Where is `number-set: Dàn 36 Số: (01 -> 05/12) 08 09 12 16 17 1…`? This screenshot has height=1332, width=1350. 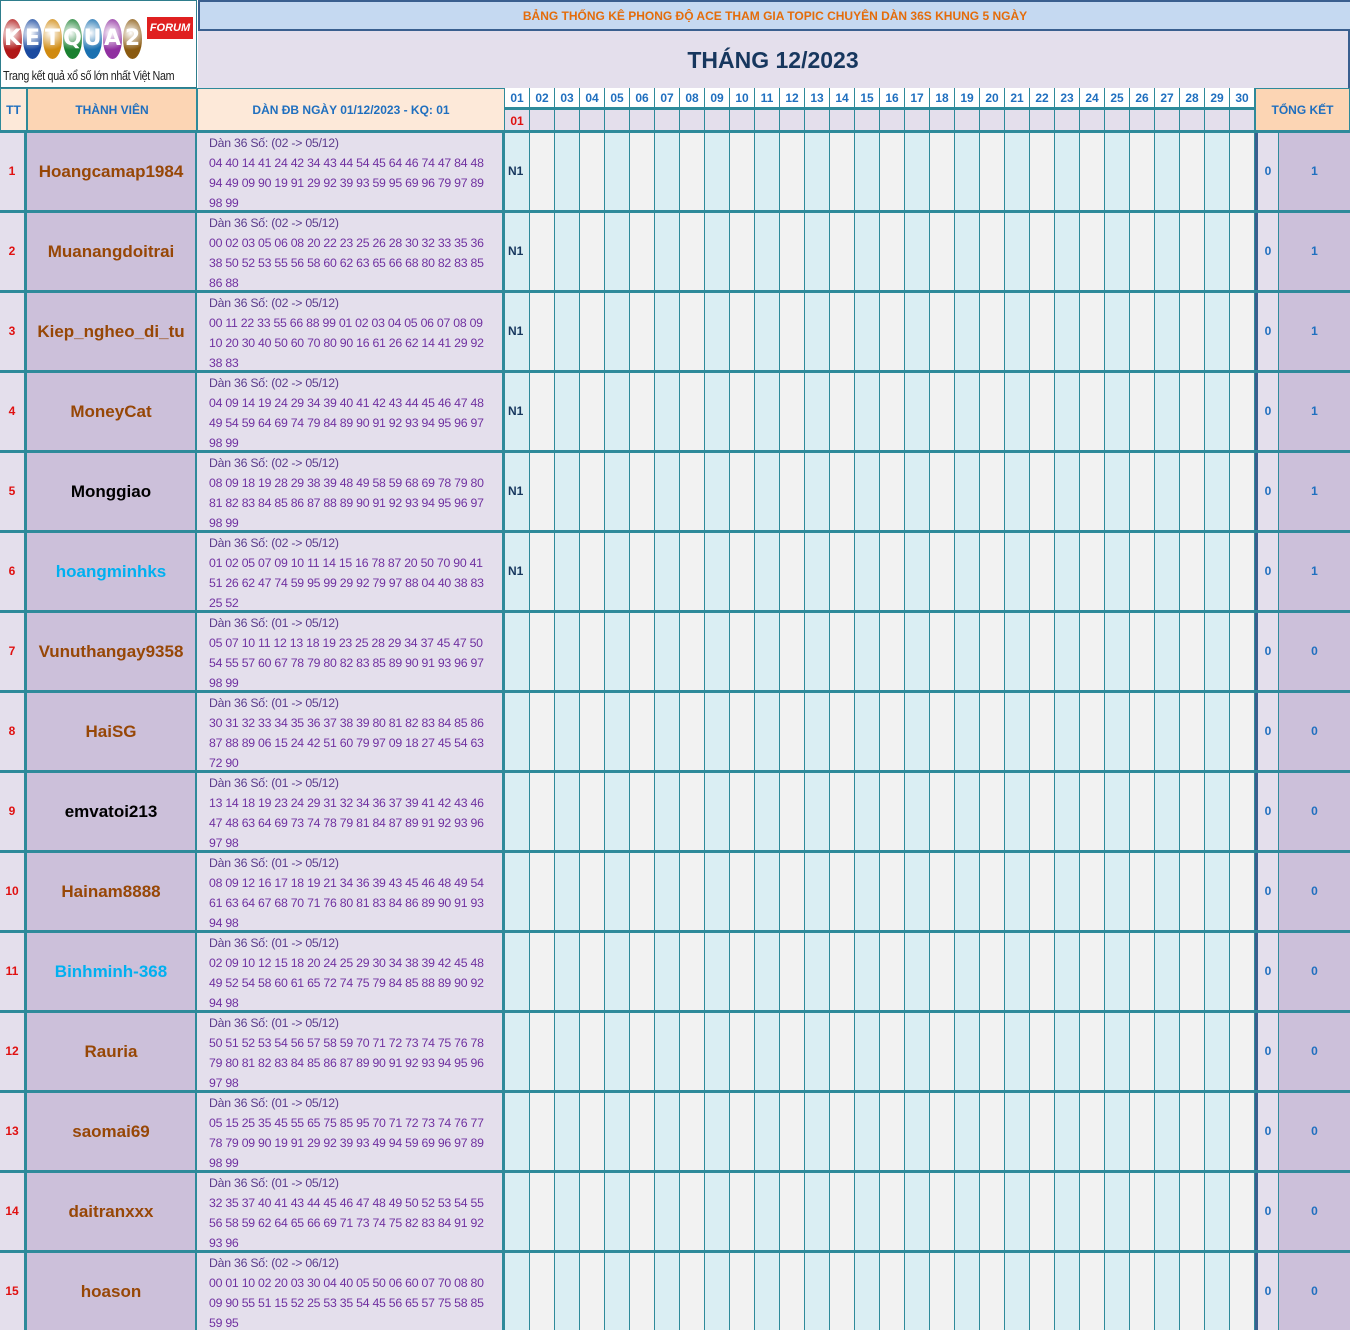 number-set: Dàn 36 Số: (01 -> 05/12) 08 09 12 16 17 1… is located at coordinates (351, 891).